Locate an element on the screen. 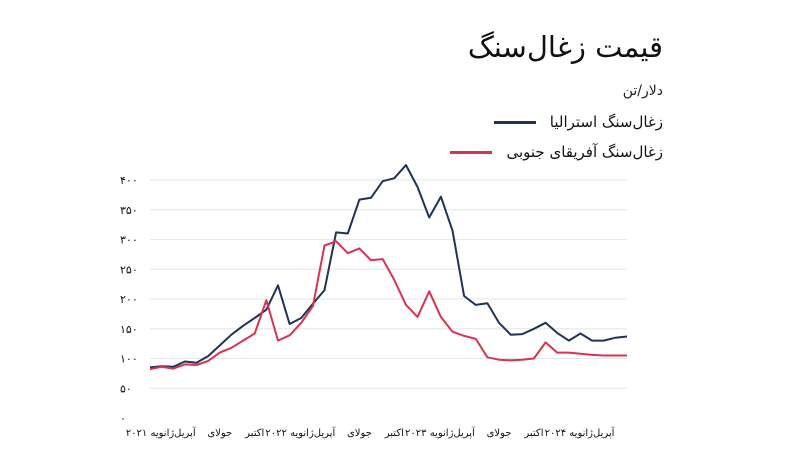 This screenshot has height=463, width=798. y-tick-label: ۰ is located at coordinates (123, 418).